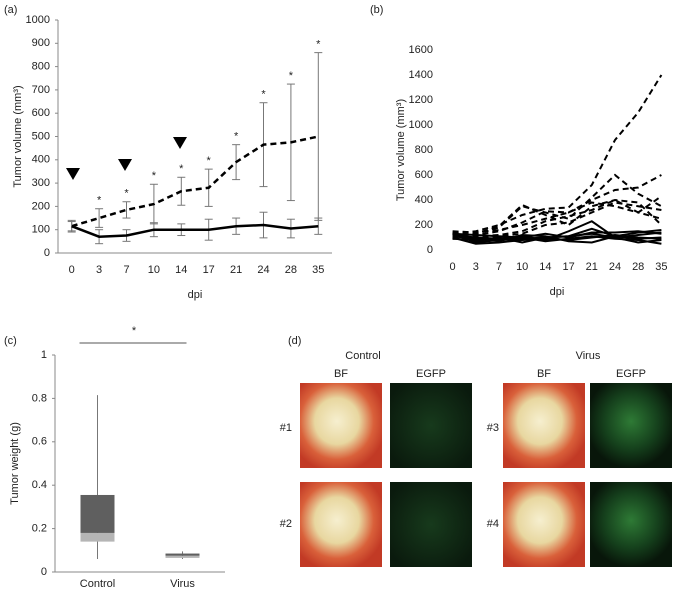  I want to click on y-axis-label: Tumor weight (g), so click(15, 463).